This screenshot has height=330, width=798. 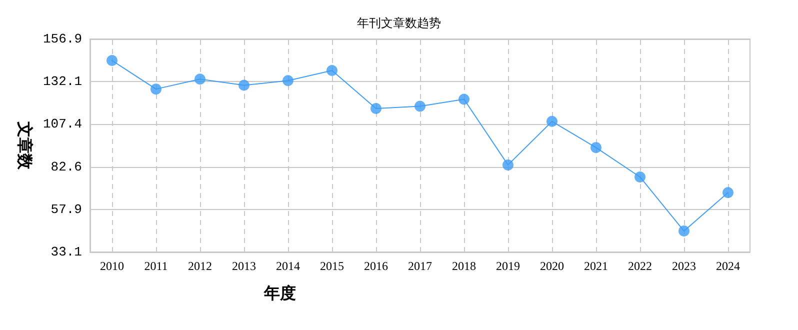 I want to click on x-tick-label: 2023, so click(x=684, y=266).